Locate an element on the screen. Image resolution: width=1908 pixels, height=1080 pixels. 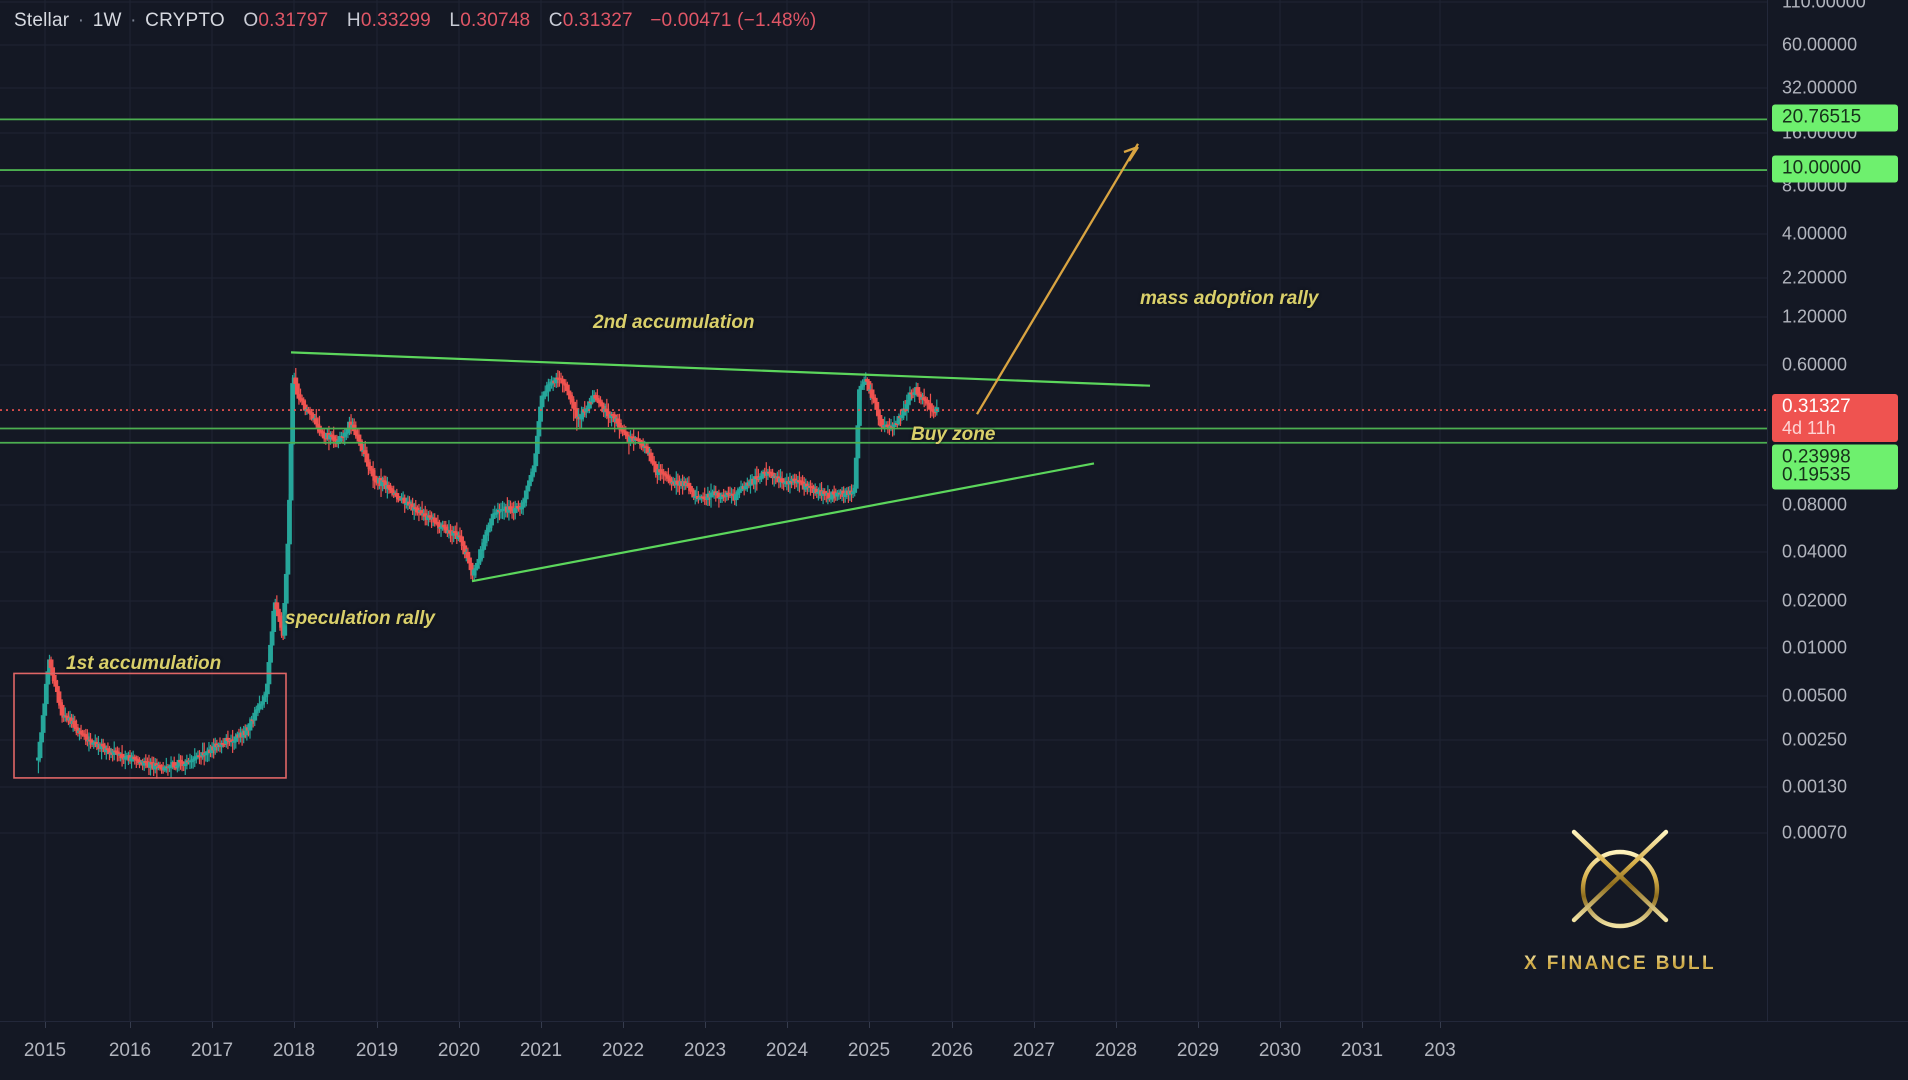
price-axis-label: 32.00000 is located at coordinates (1820, 87).